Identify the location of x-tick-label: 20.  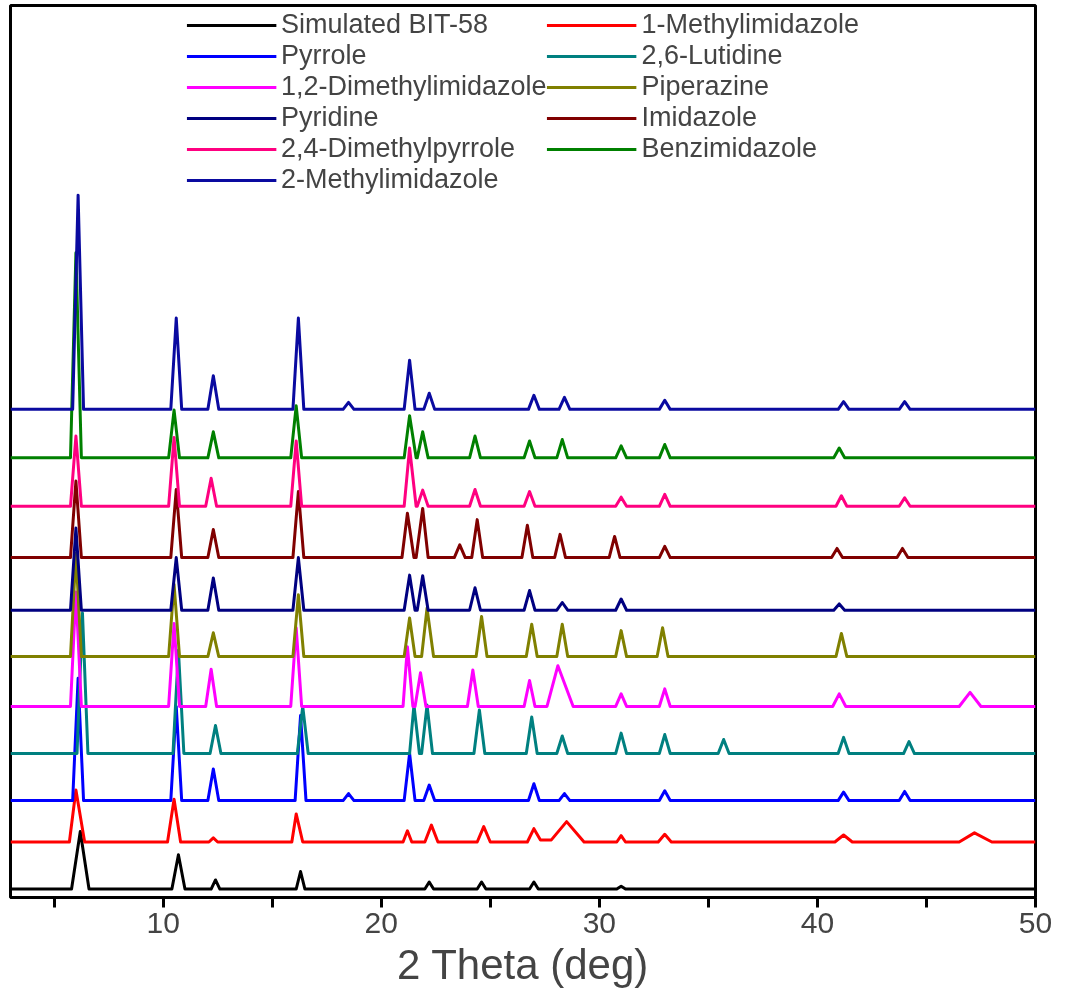
(381, 922).